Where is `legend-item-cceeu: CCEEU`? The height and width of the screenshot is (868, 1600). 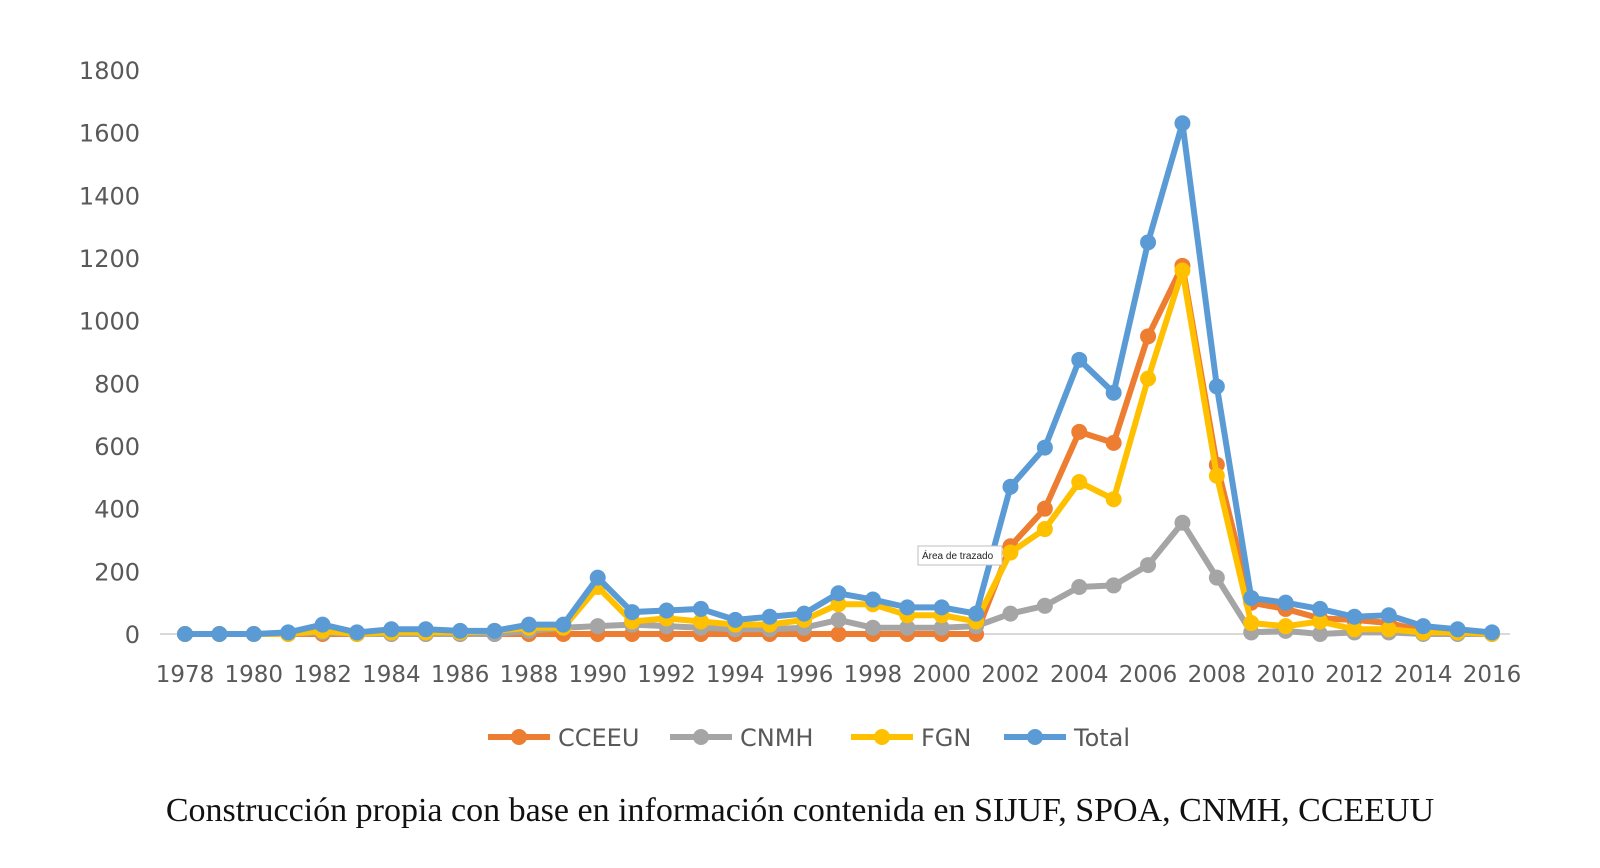
legend-item-cceeu: CCEEU is located at coordinates (563, 738).